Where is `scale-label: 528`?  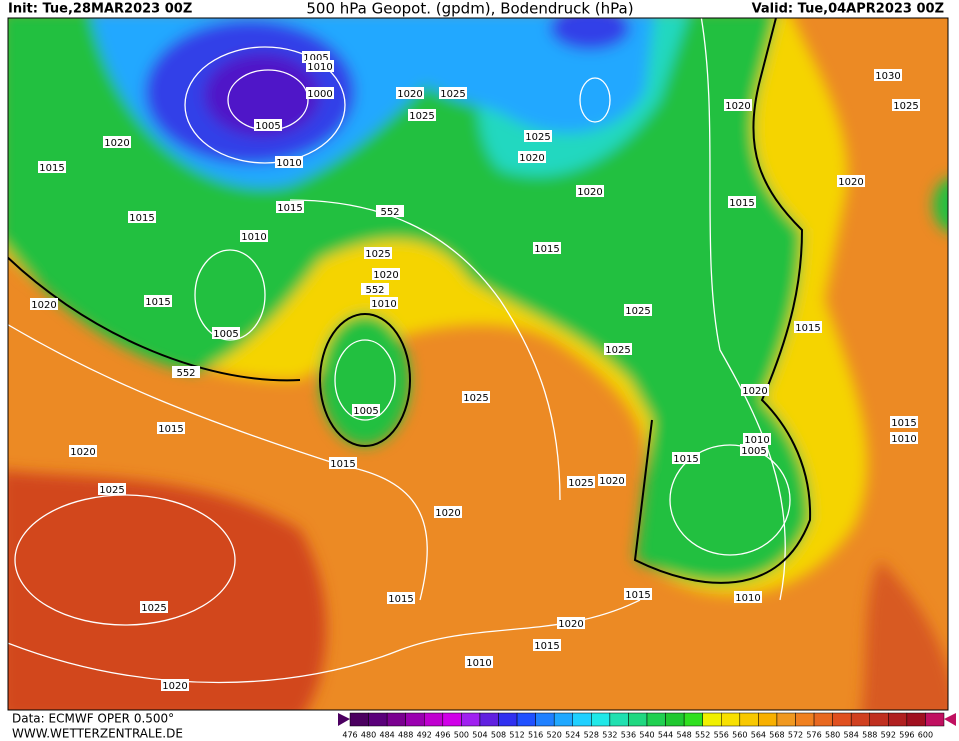 scale-label: 528 is located at coordinates (591, 735).